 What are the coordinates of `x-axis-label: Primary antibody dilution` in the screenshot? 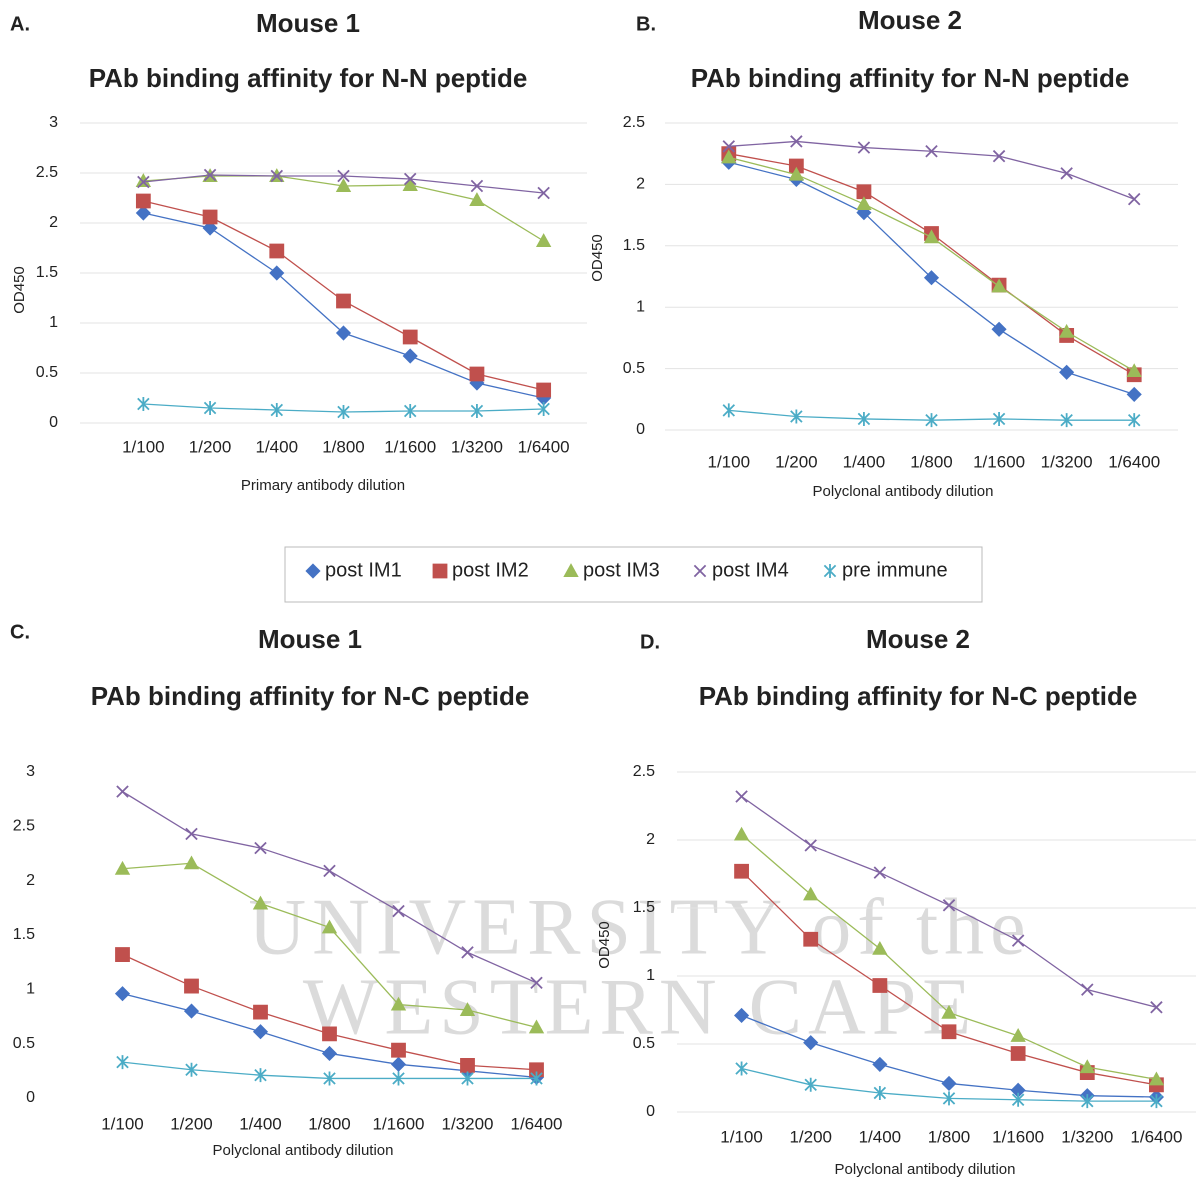 It's located at (323, 485).